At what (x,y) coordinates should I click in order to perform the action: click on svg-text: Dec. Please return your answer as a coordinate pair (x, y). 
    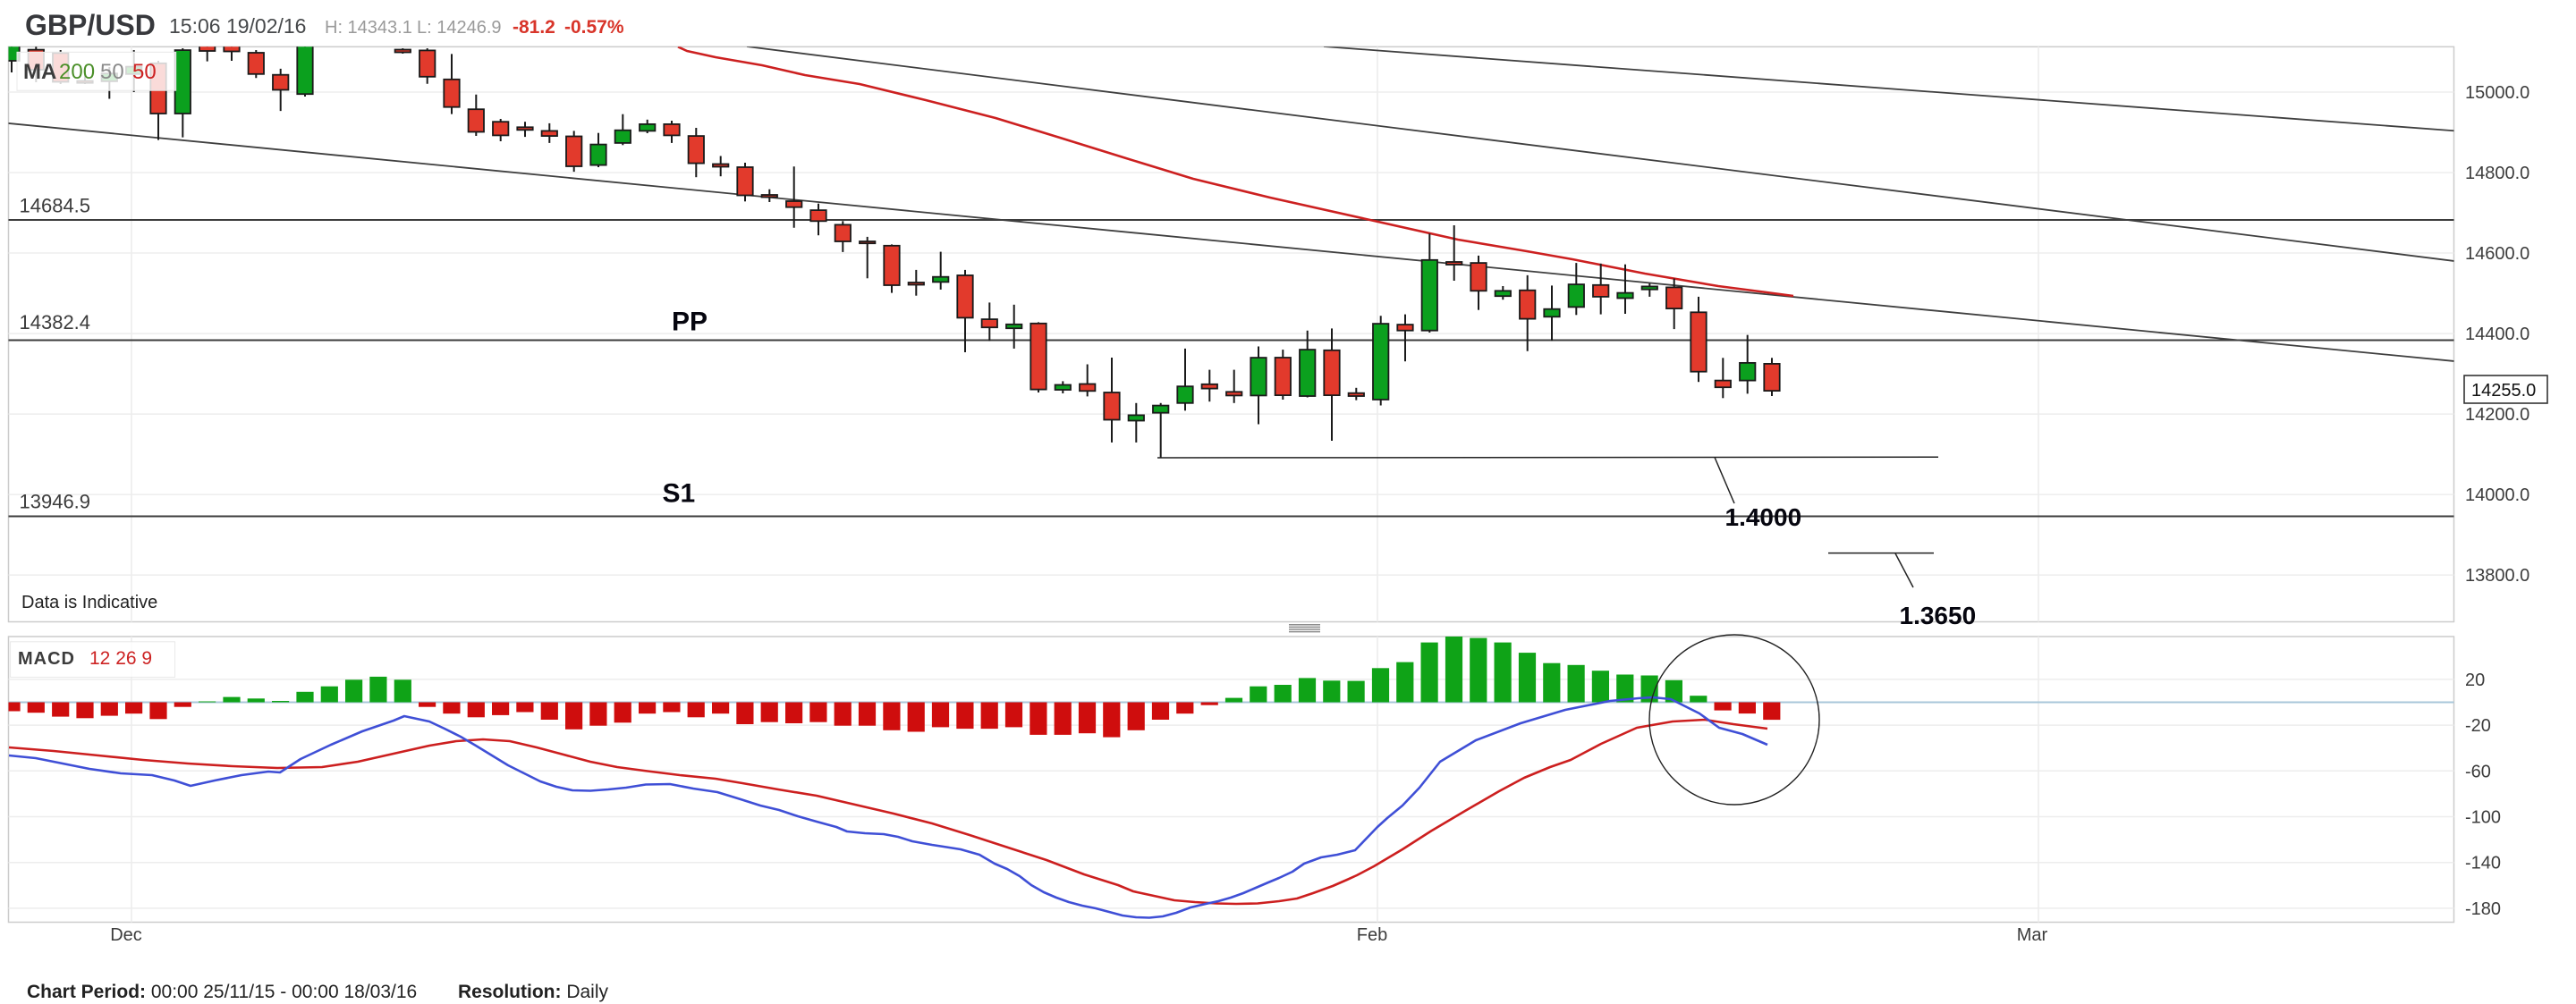
    Looking at the image, I should click on (126, 935).